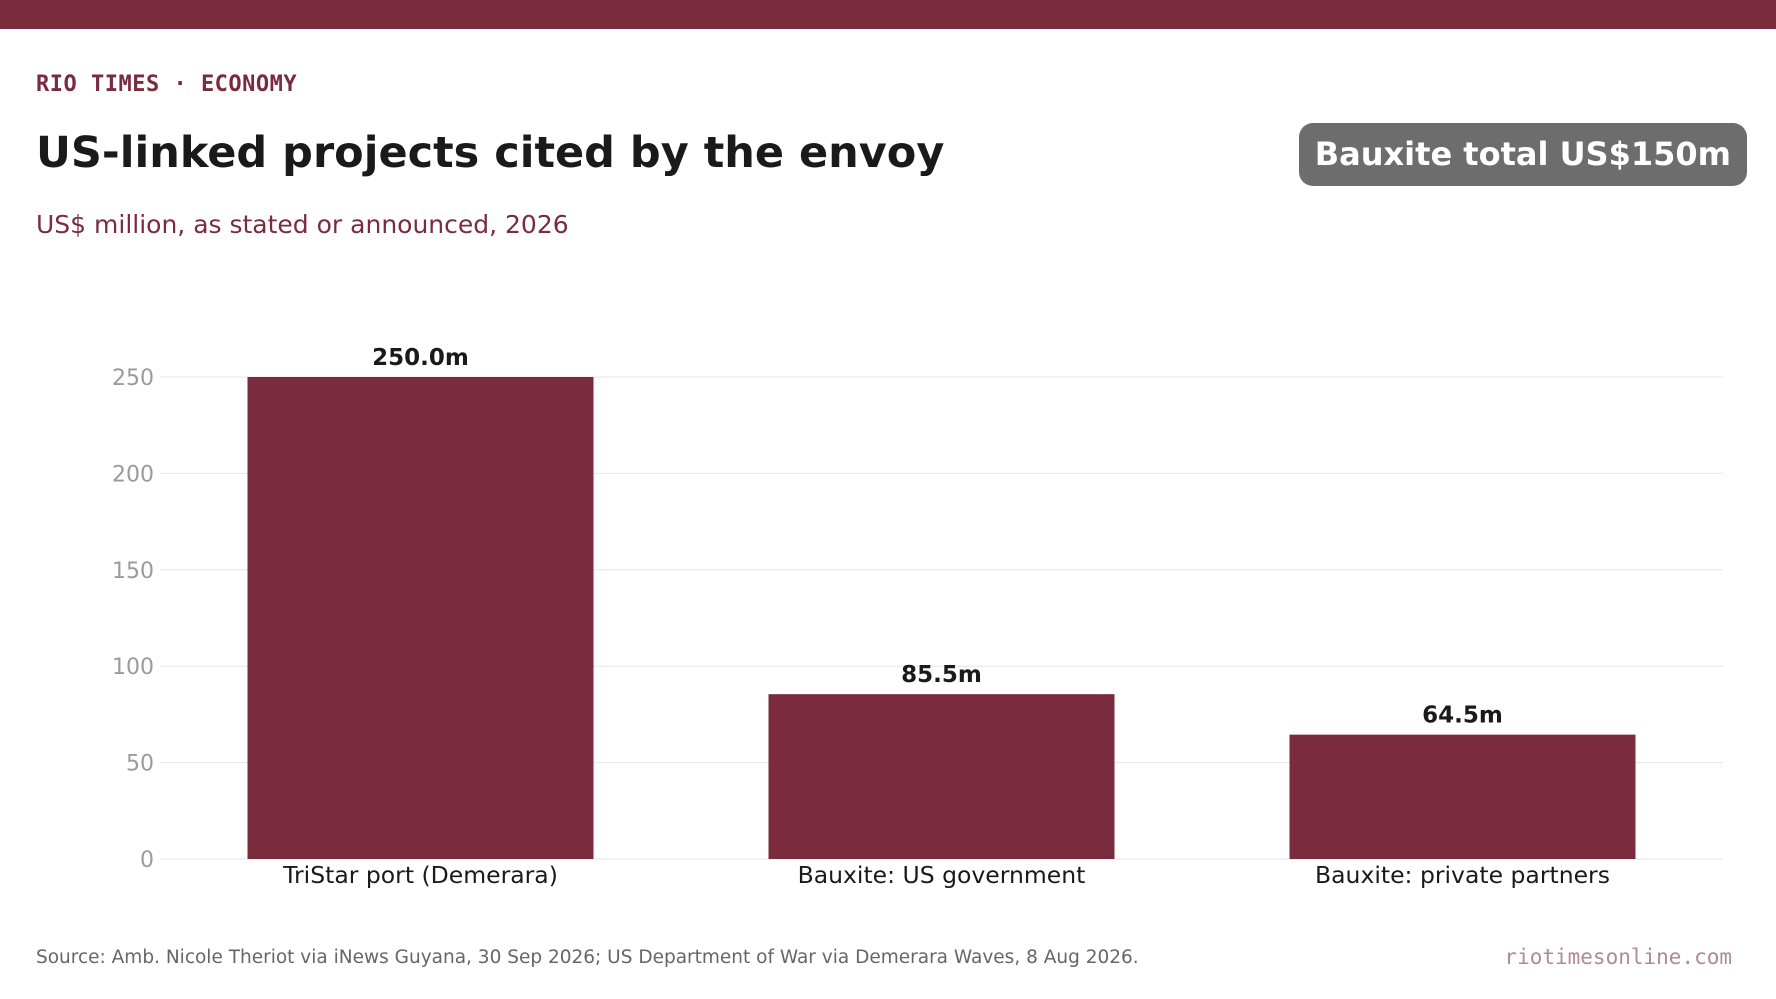 The width and height of the screenshot is (1776, 999). What do you see at coordinates (167, 84) in the screenshot?
I see `section-kicker: RIO TIMES · ECONOMY` at bounding box center [167, 84].